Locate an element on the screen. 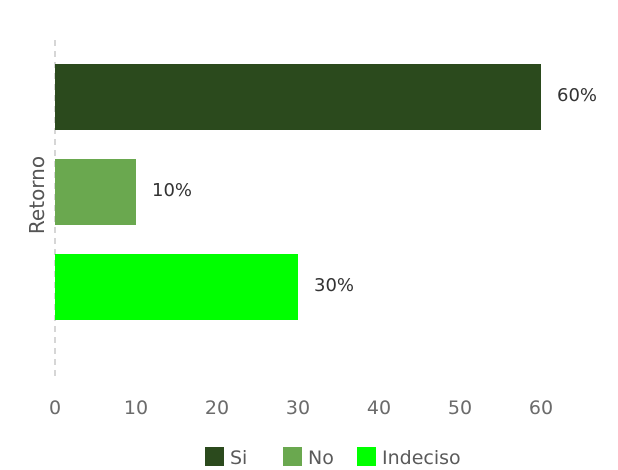 This screenshot has height=470, width=618. x-tick-label: 40 is located at coordinates (379, 408).